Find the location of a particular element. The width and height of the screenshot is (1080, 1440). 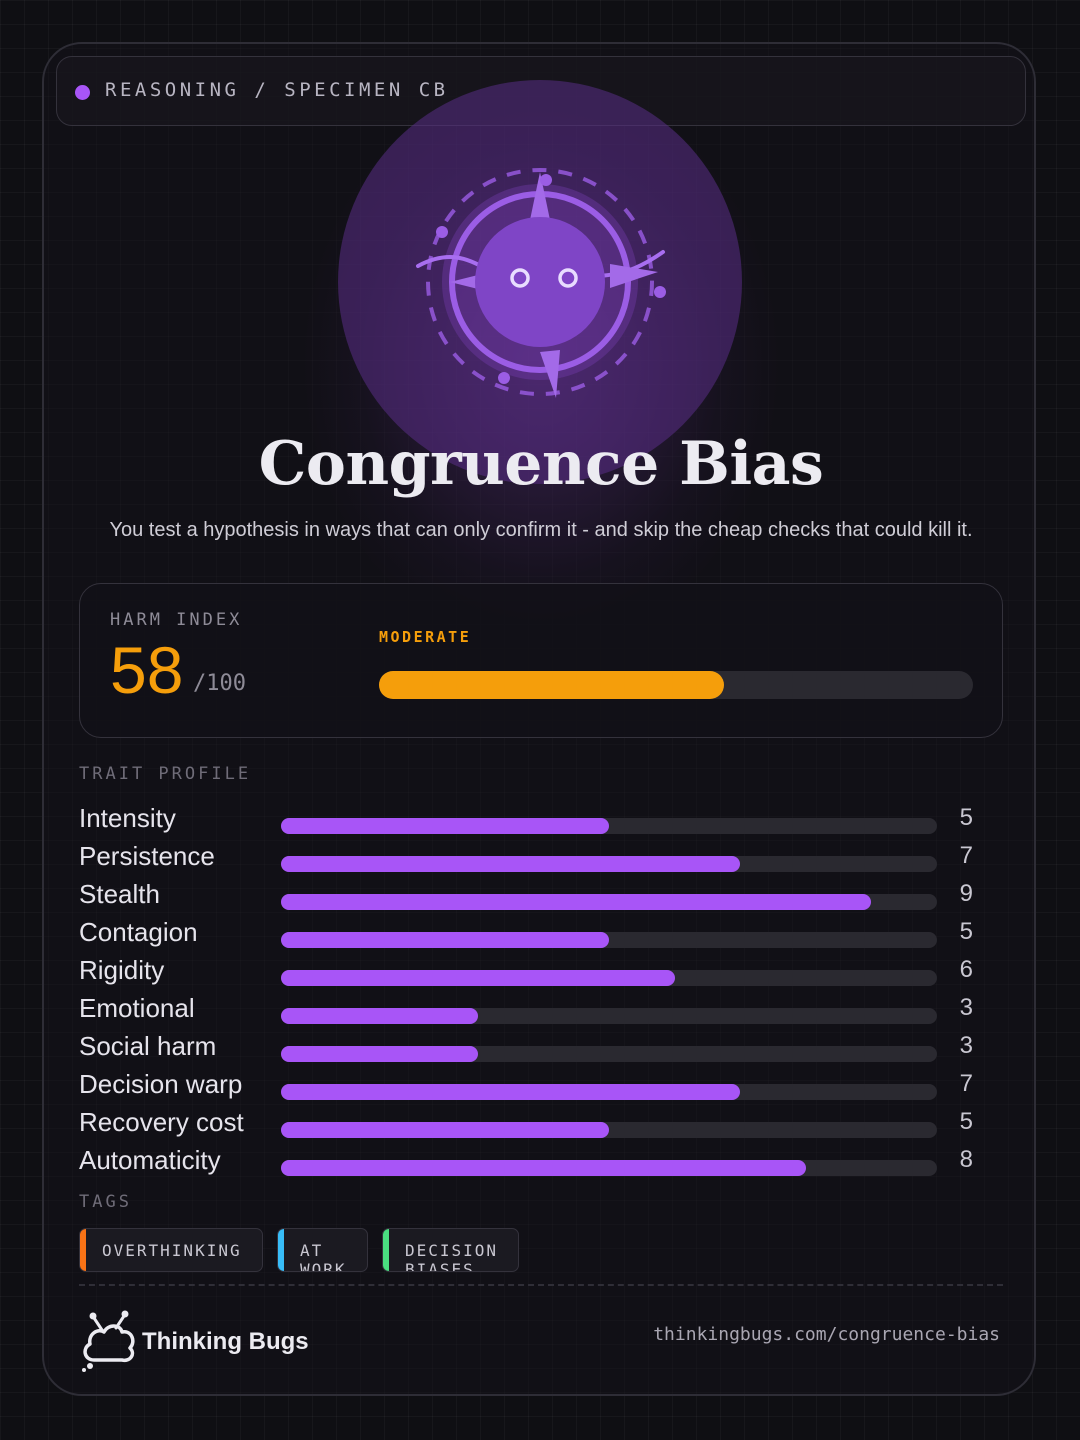

trait-name: Decision warp is located at coordinates (161, 1084).